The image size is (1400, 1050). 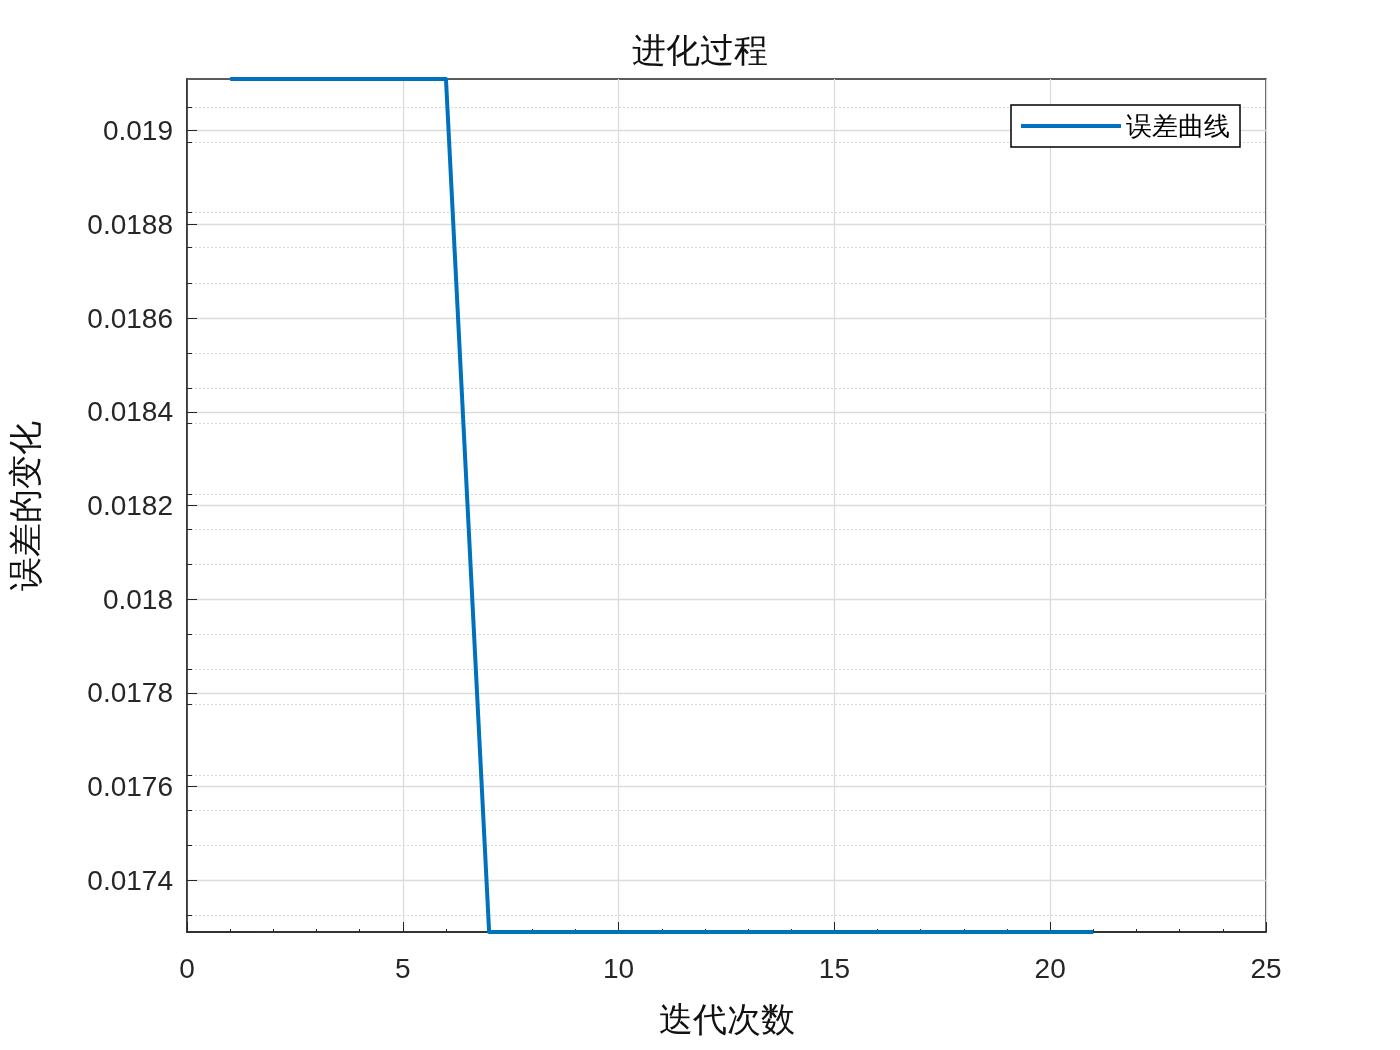 I want to click on y-axis-title: 误差的变化, so click(x=25, y=505).